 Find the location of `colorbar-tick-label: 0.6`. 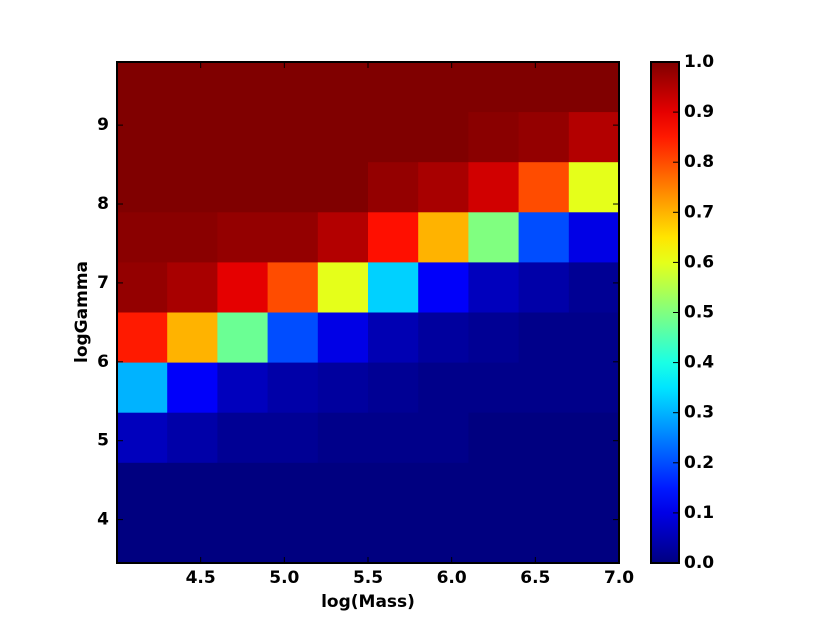

colorbar-tick-label: 0.6 is located at coordinates (699, 262).